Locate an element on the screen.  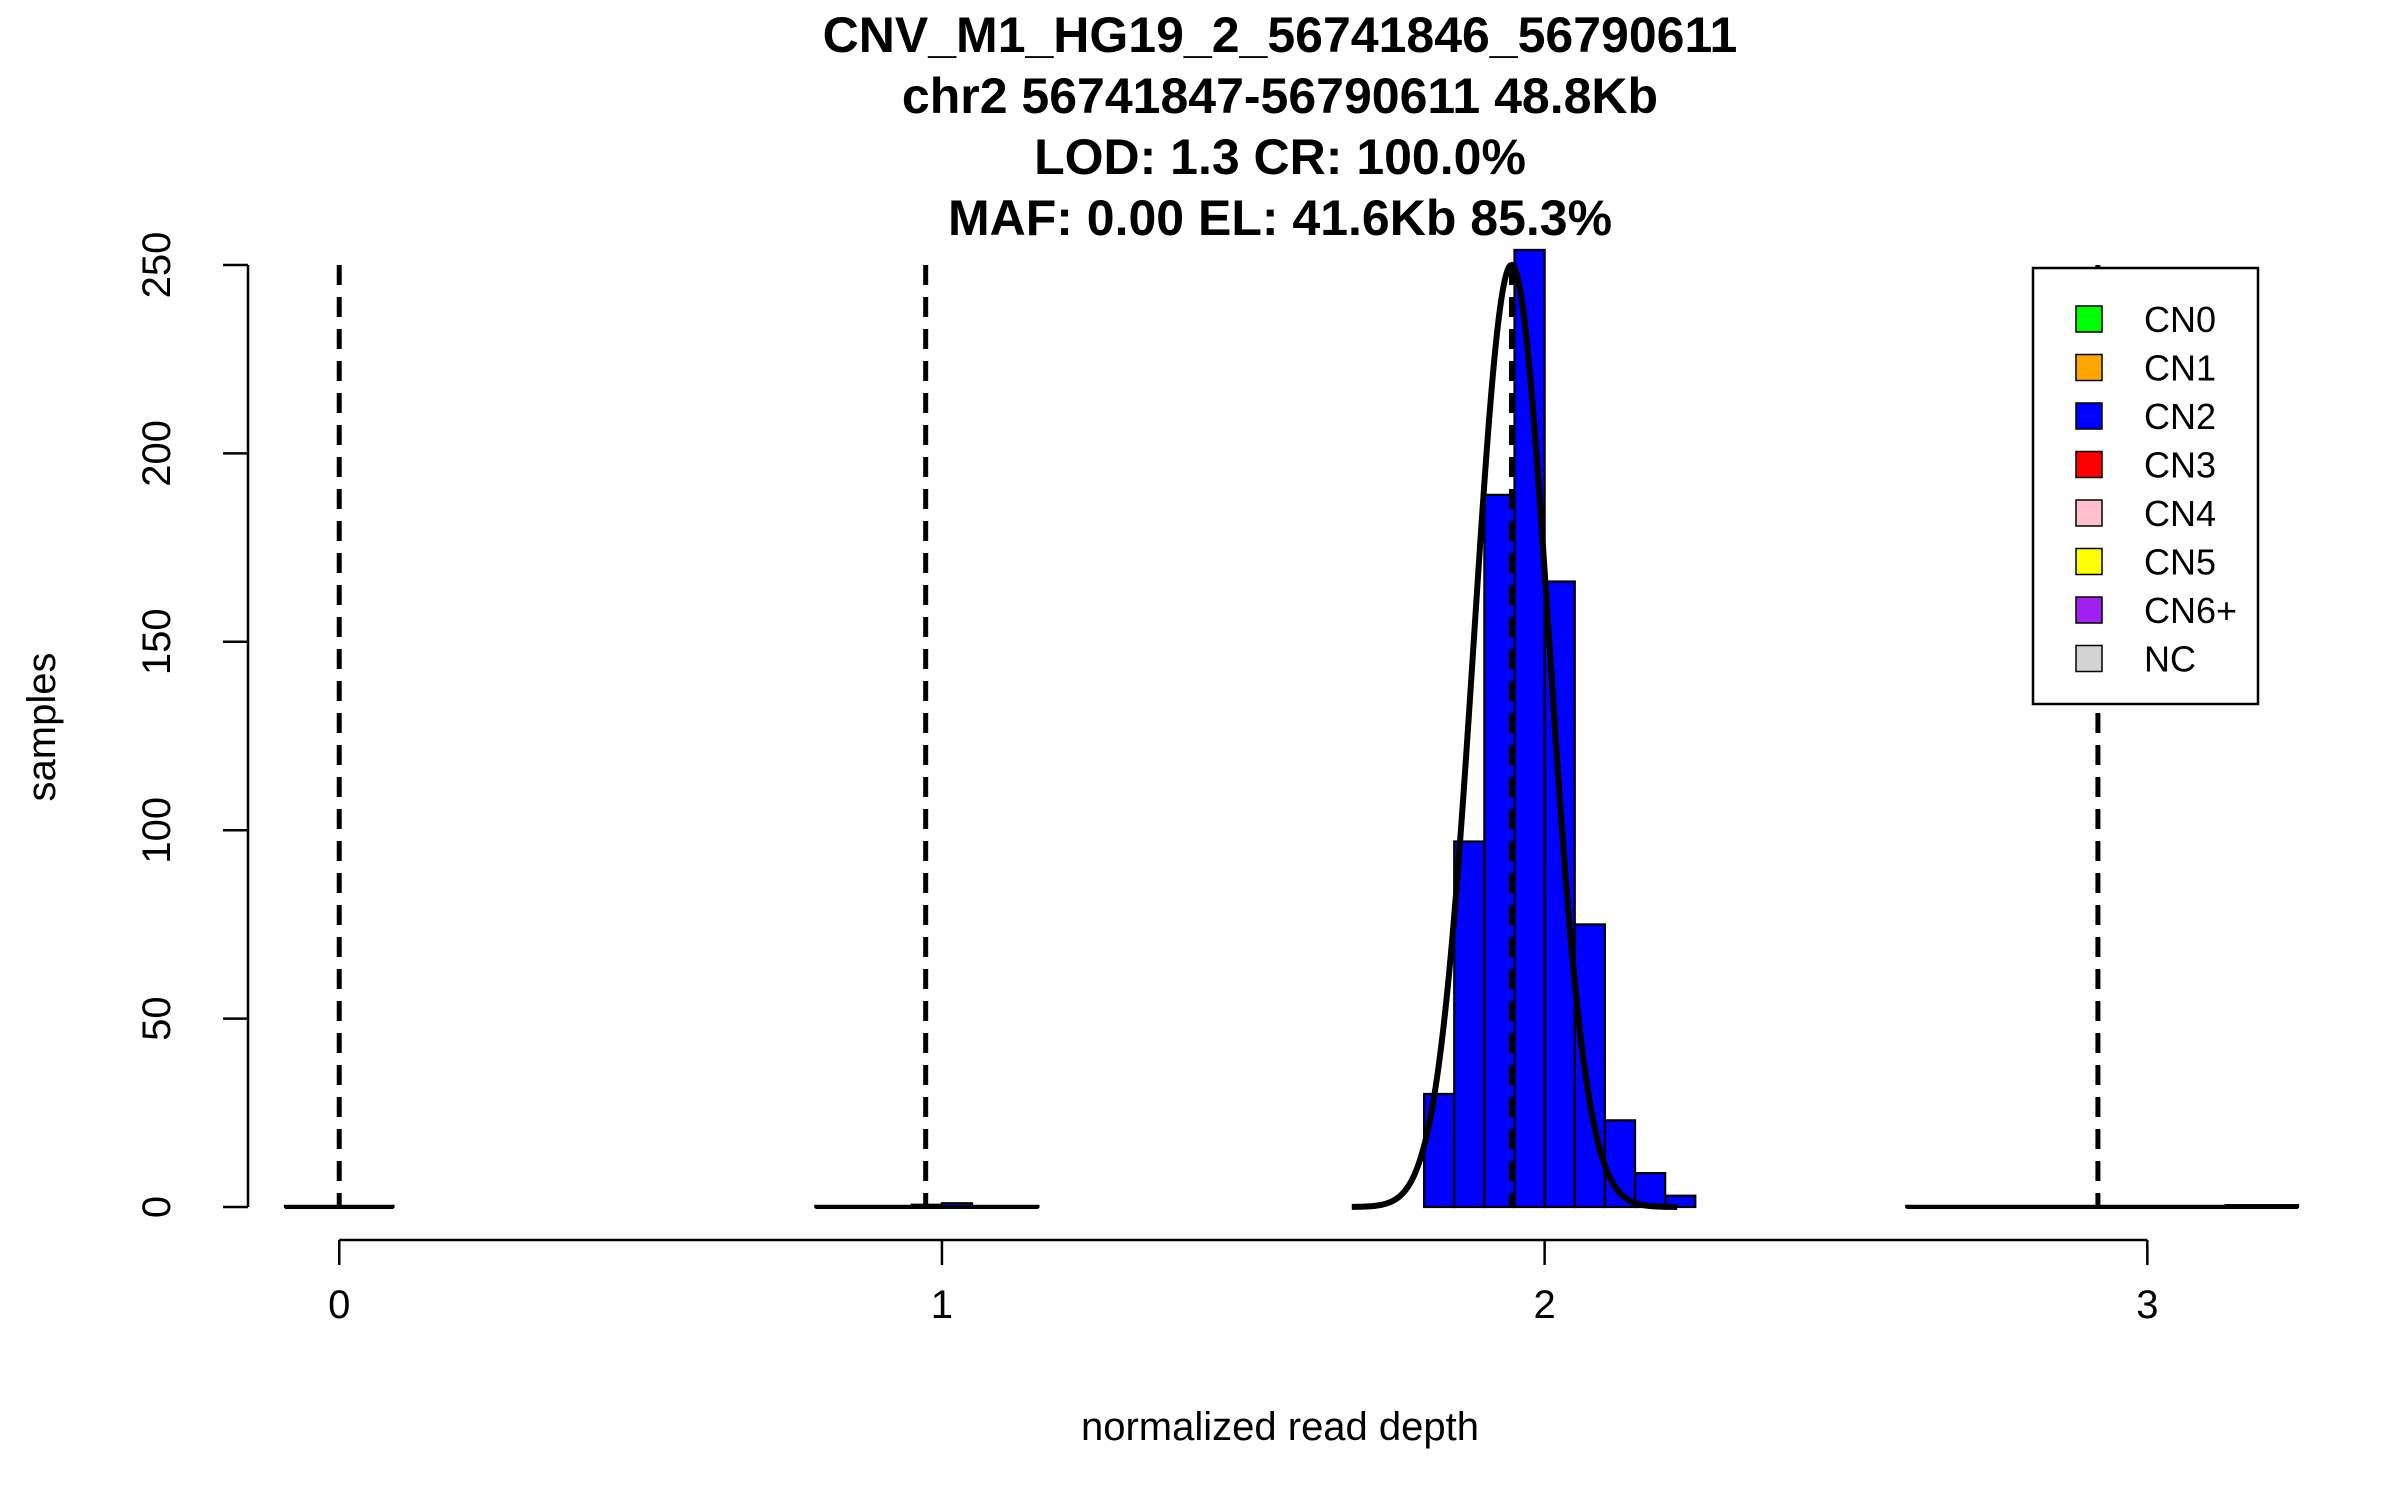
chart-subtitle-maf: MAF: 0.00 EL: 41.6Kb 85.3% is located at coordinates (1280, 218).